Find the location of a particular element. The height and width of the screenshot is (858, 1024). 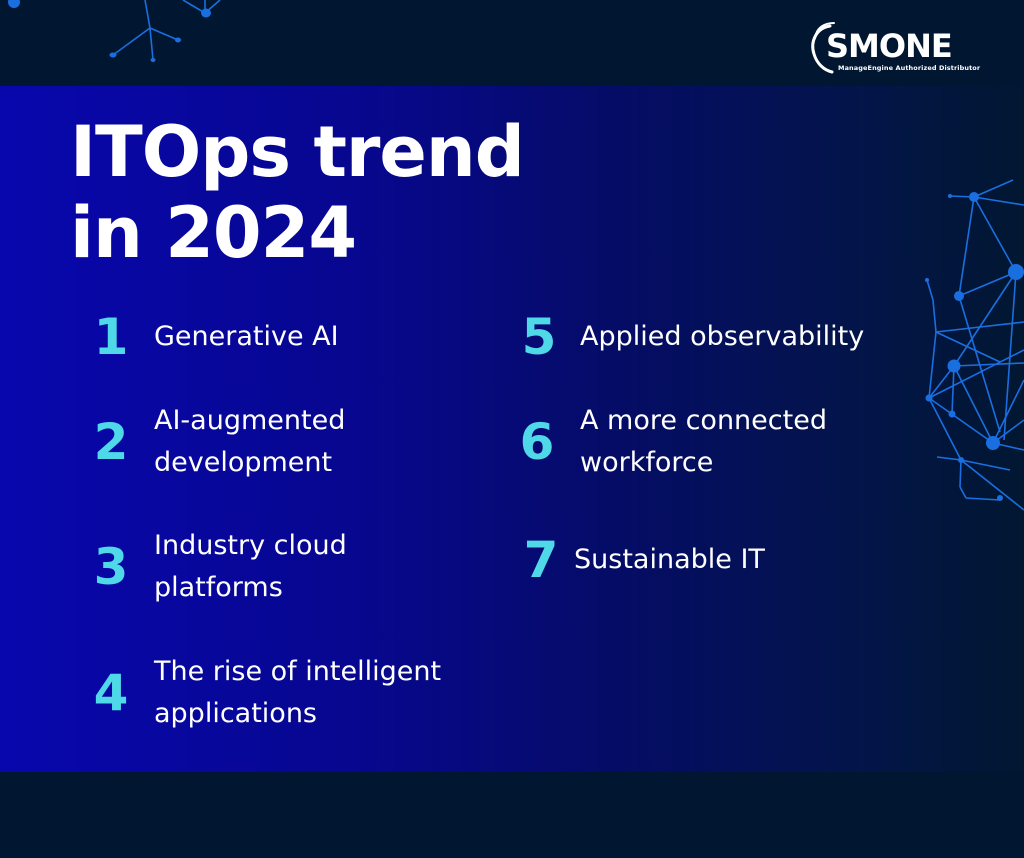

trend-label-line: Generative AI is located at coordinates (246, 336).